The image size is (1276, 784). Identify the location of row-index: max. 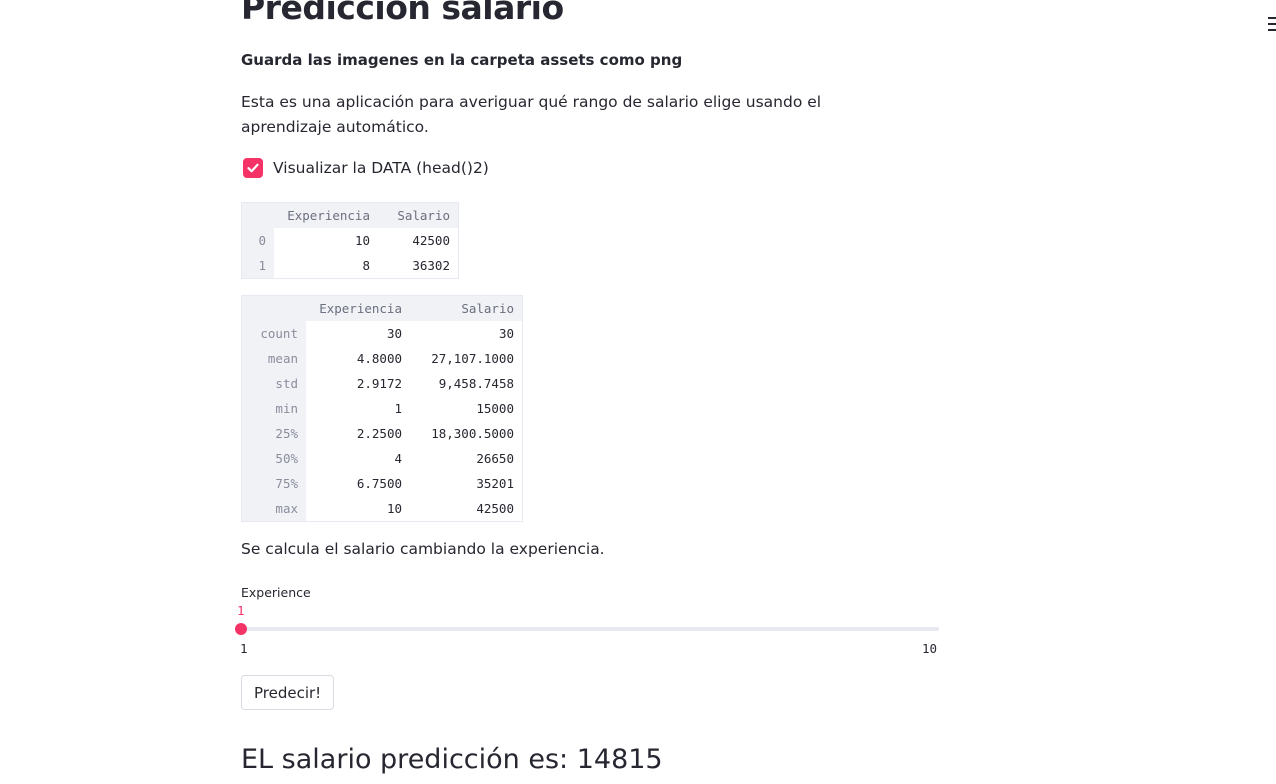
(273, 509).